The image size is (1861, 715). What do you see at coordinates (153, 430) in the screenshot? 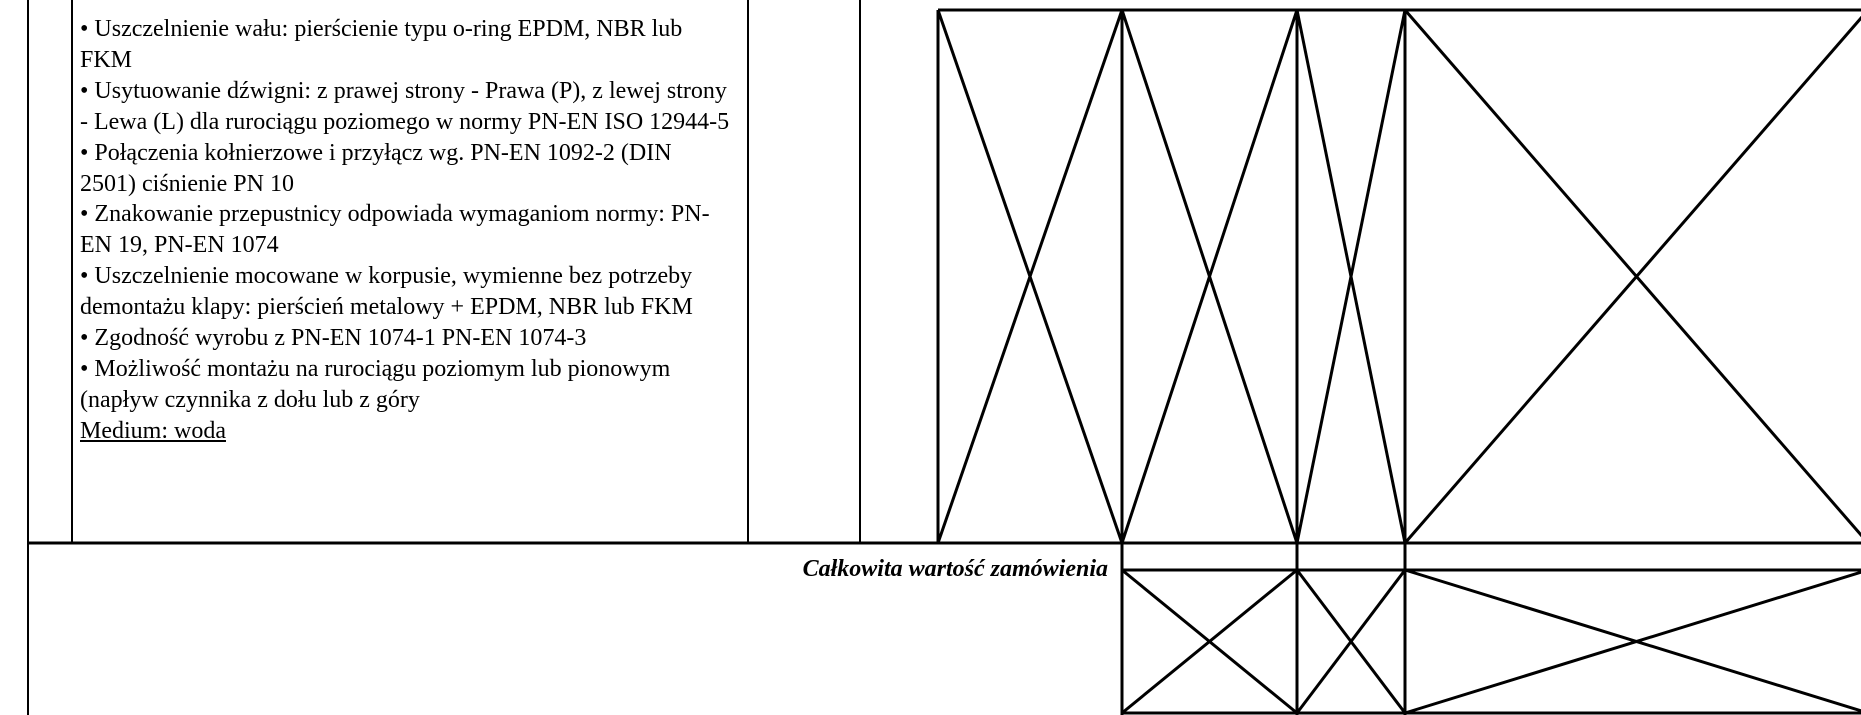
I see `medium: Medium: woda` at bounding box center [153, 430].